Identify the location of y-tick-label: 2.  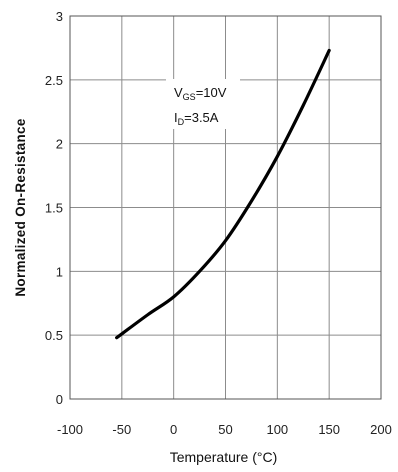
(59, 144).